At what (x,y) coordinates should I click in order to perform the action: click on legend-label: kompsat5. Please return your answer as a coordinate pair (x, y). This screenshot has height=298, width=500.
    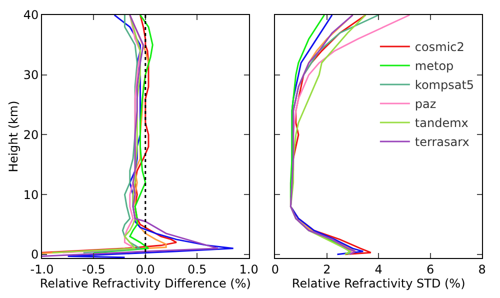
    Looking at the image, I should click on (444, 85).